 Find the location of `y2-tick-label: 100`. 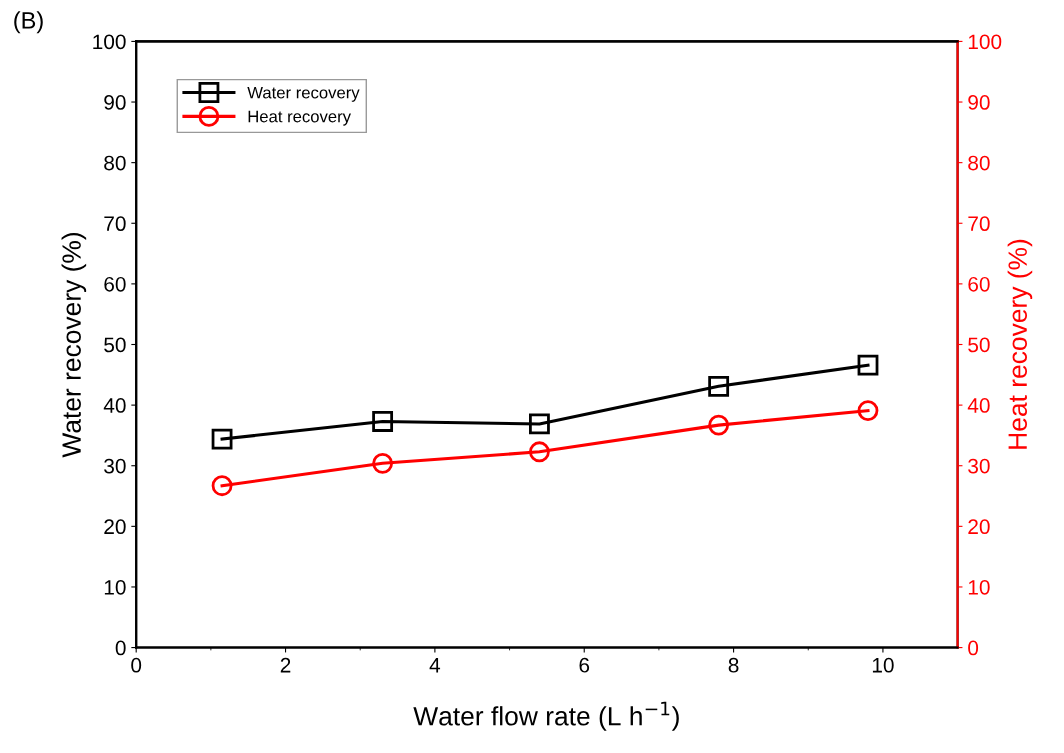

y2-tick-label: 100 is located at coordinates (985, 42).